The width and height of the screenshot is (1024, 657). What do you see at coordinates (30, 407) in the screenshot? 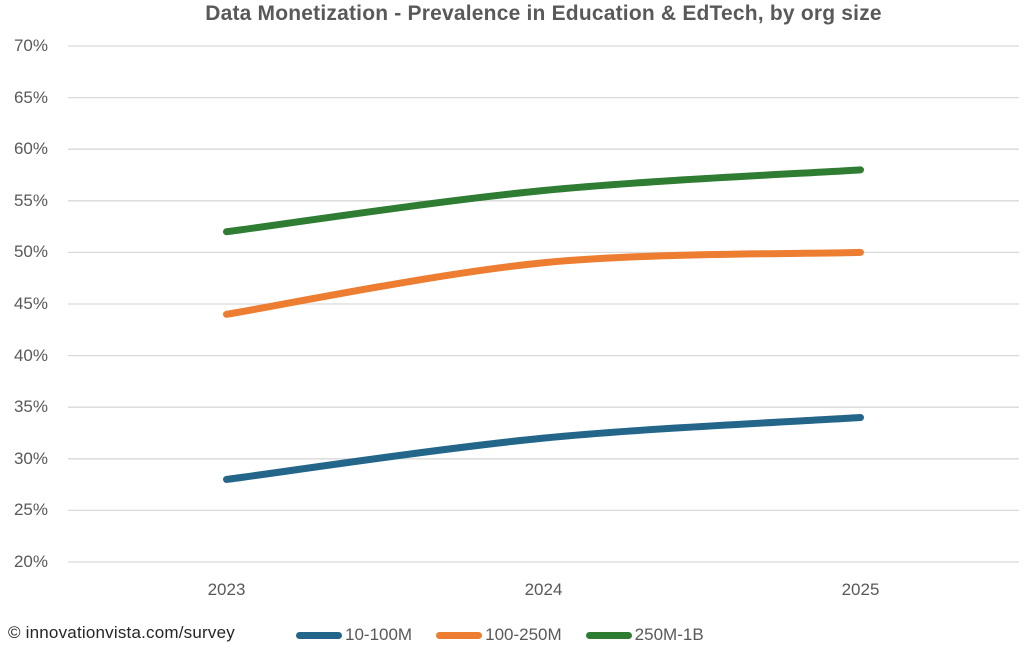
I see `y-tick-label: 35%` at bounding box center [30, 407].